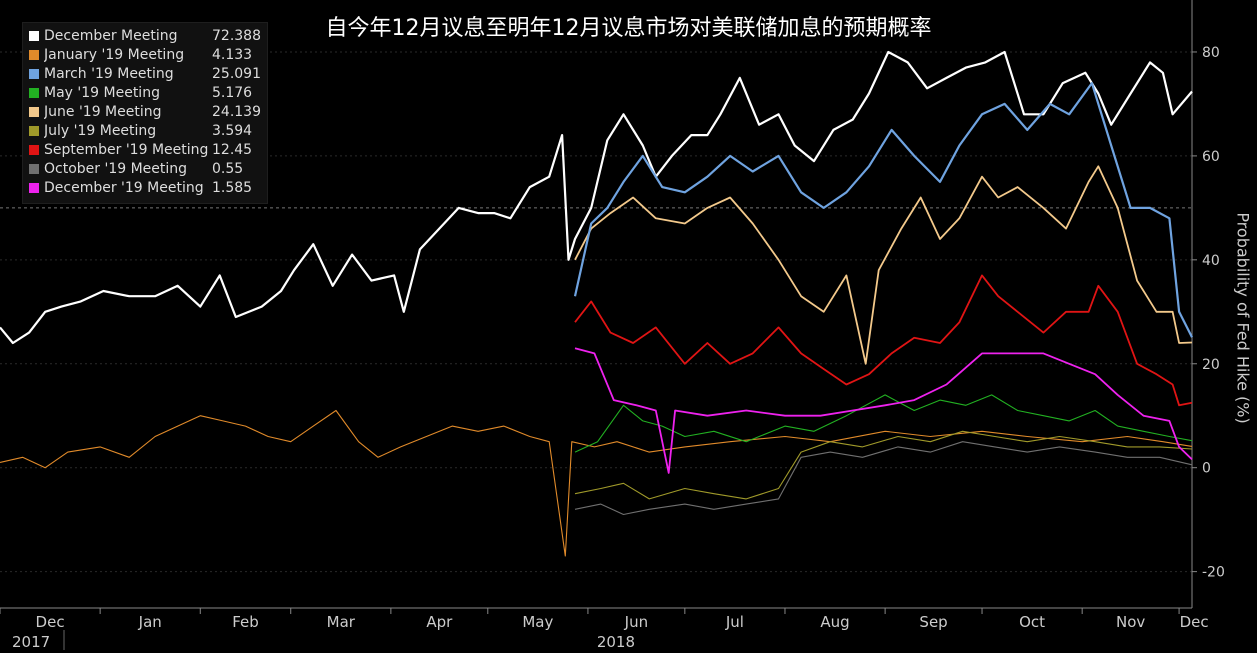  Describe the element at coordinates (236, 111) in the screenshot. I see `legend-series-value: 24.139` at that location.